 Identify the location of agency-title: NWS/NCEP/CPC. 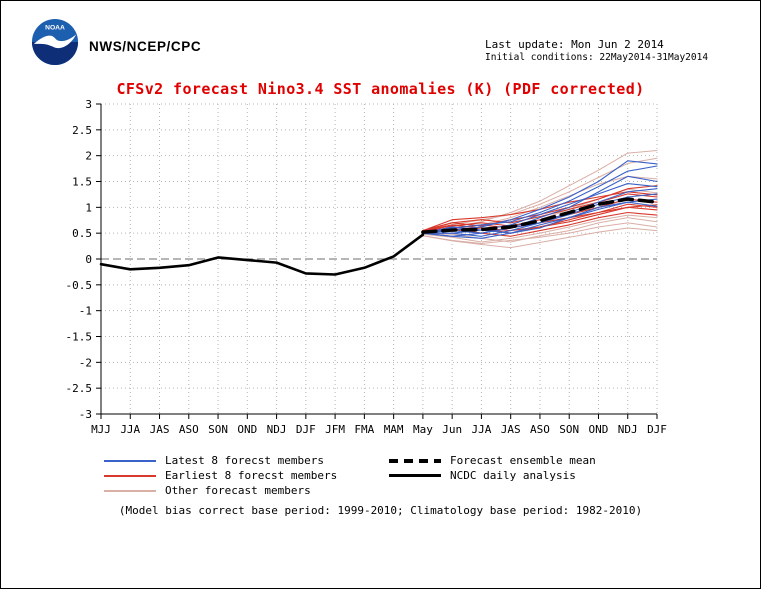
(145, 46).